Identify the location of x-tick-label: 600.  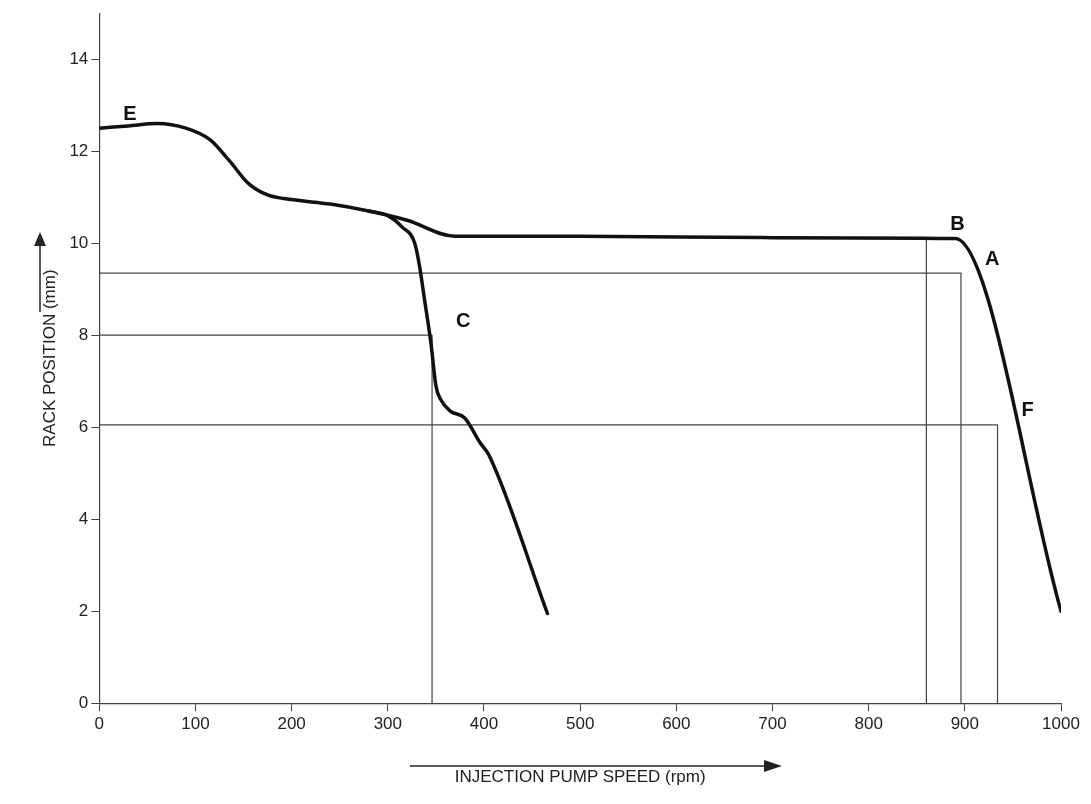
(676, 724).